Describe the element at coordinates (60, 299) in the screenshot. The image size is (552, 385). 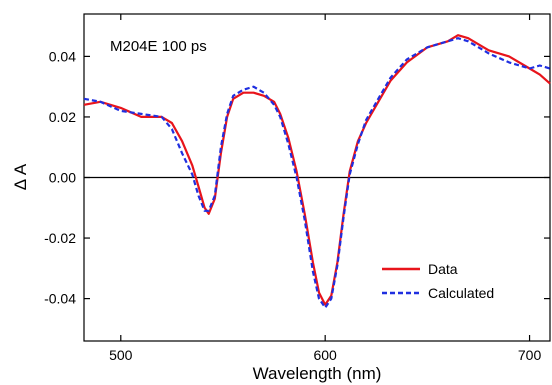
I see `y-tick-label: -0.04` at that location.